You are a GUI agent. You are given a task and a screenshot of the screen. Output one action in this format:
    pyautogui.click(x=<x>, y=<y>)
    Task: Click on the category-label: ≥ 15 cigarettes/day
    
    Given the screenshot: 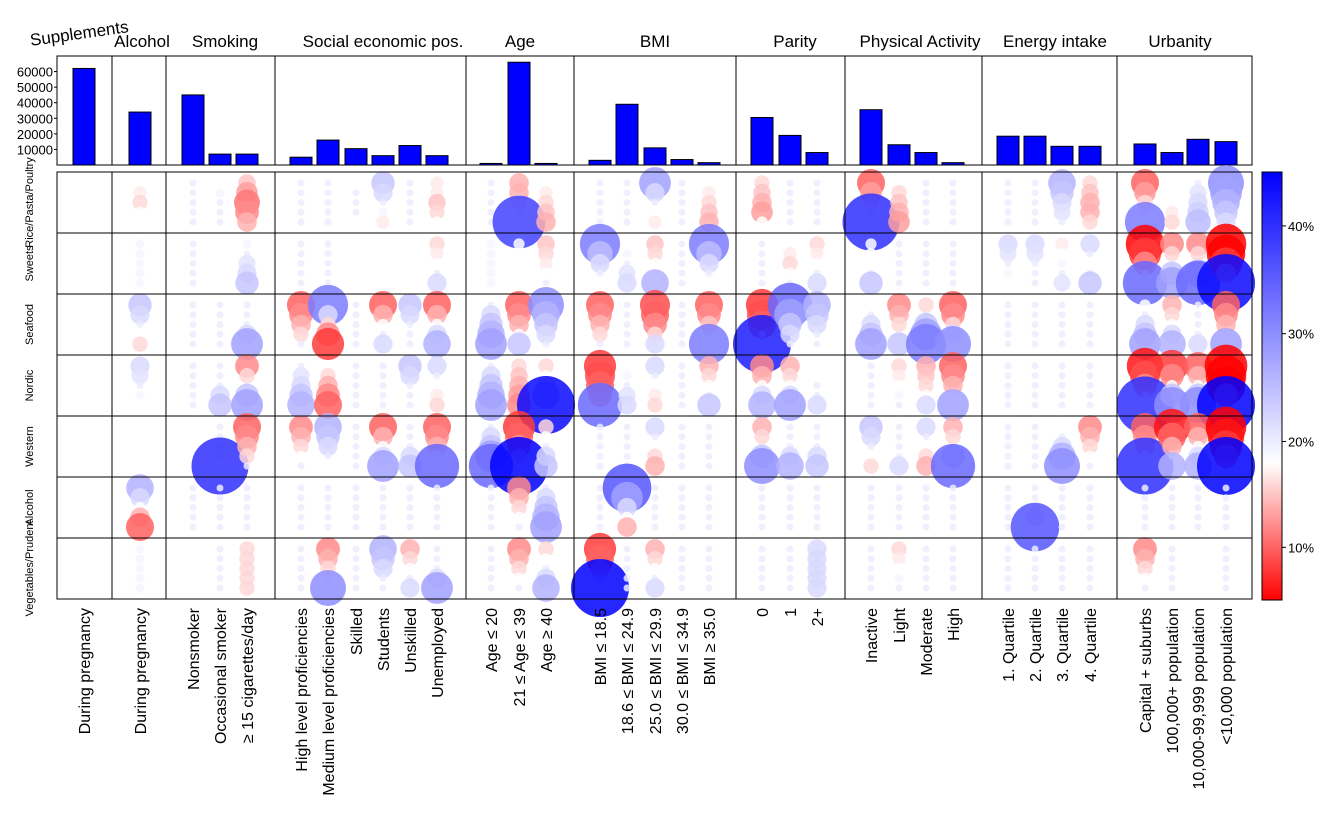 What is the action you would take?
    pyautogui.click(x=248, y=675)
    